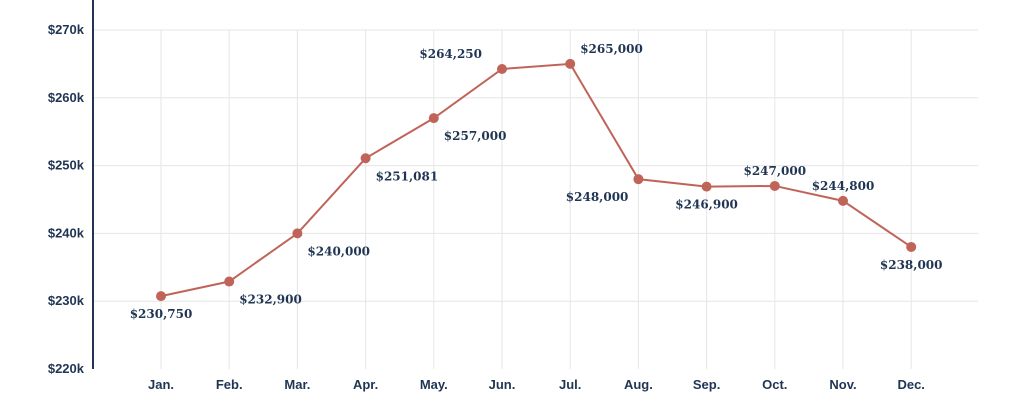  What do you see at coordinates (706, 384) in the screenshot?
I see `x-tick-label: Sep.` at bounding box center [706, 384].